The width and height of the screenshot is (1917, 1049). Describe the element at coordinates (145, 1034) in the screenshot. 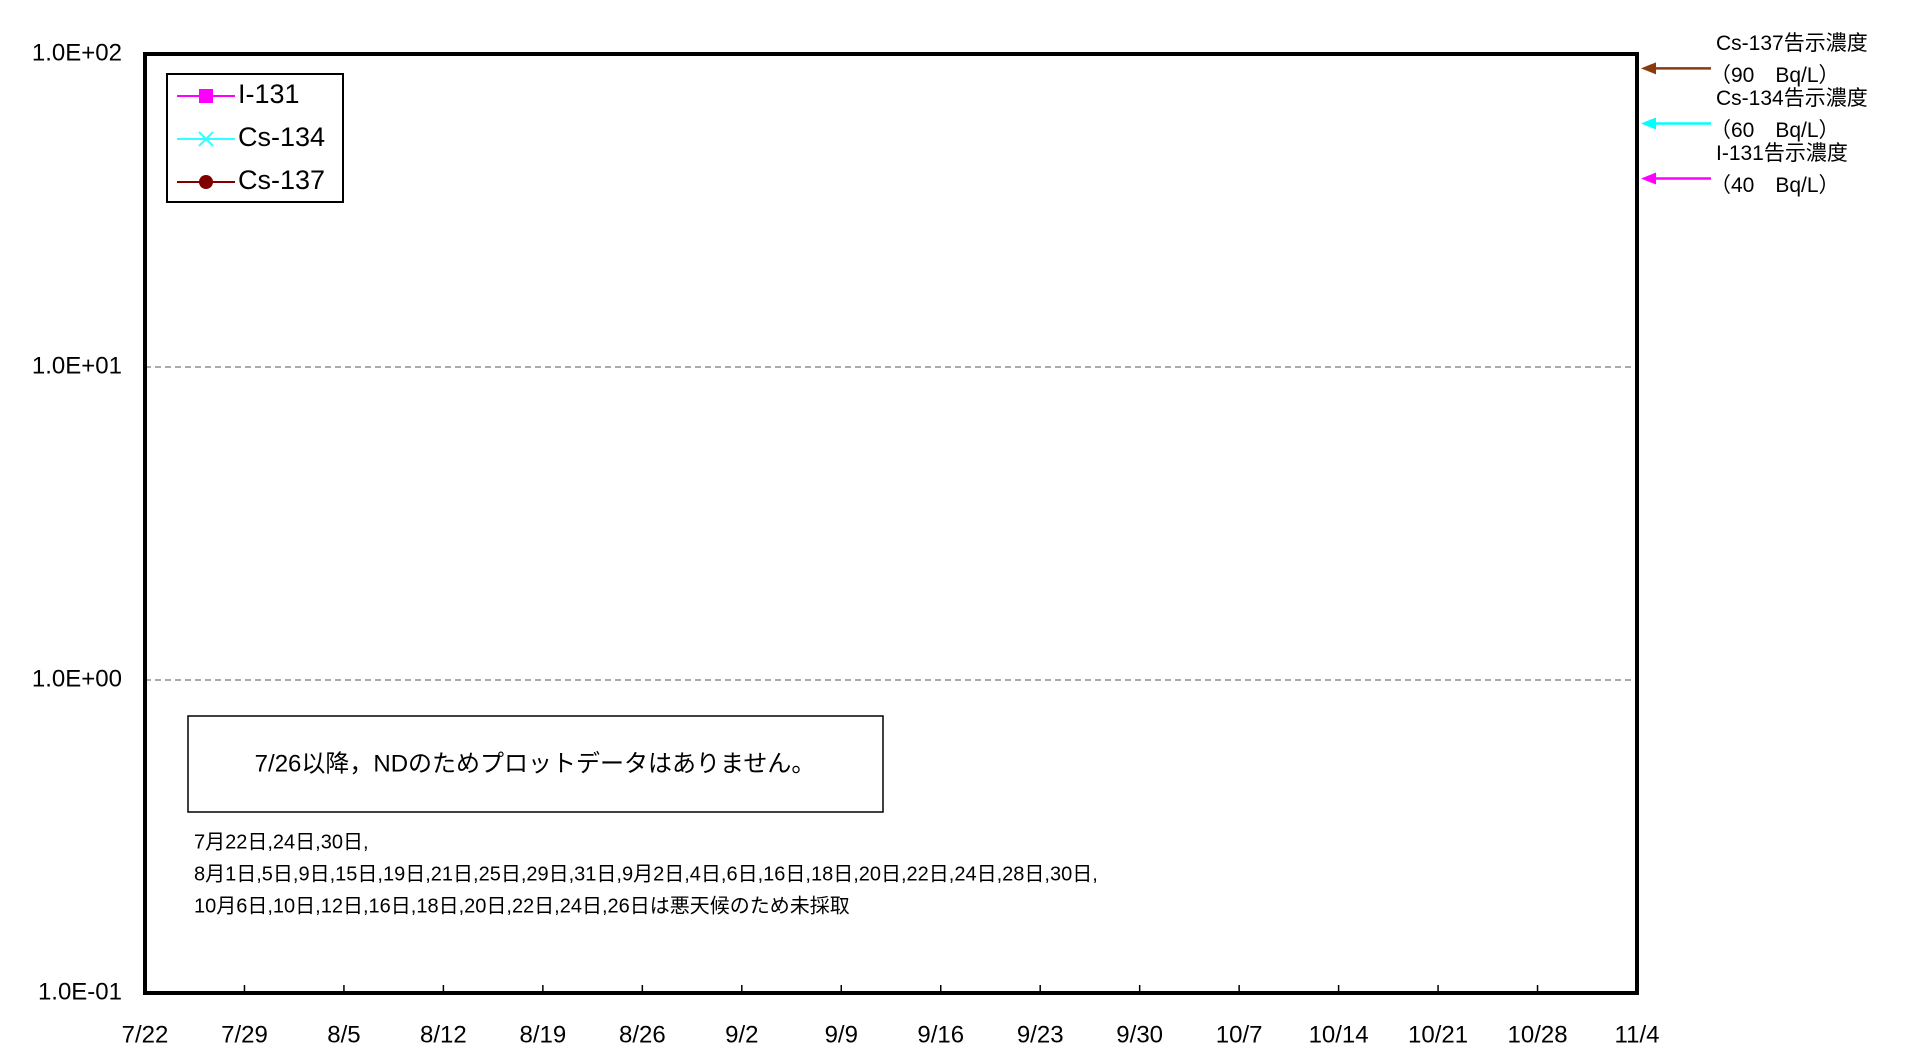

I see `x-tick-label: 7/22` at that location.